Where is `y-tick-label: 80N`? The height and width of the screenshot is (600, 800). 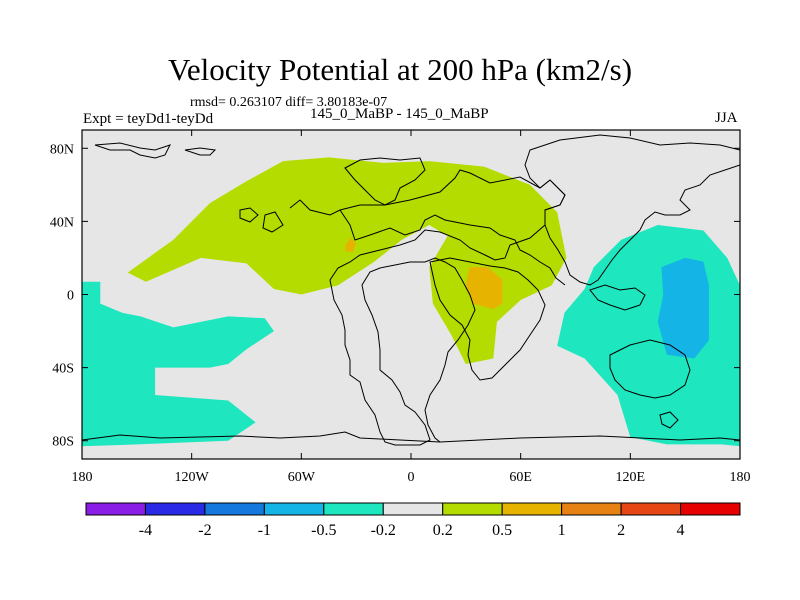 y-tick-label: 80N is located at coordinates (62, 149).